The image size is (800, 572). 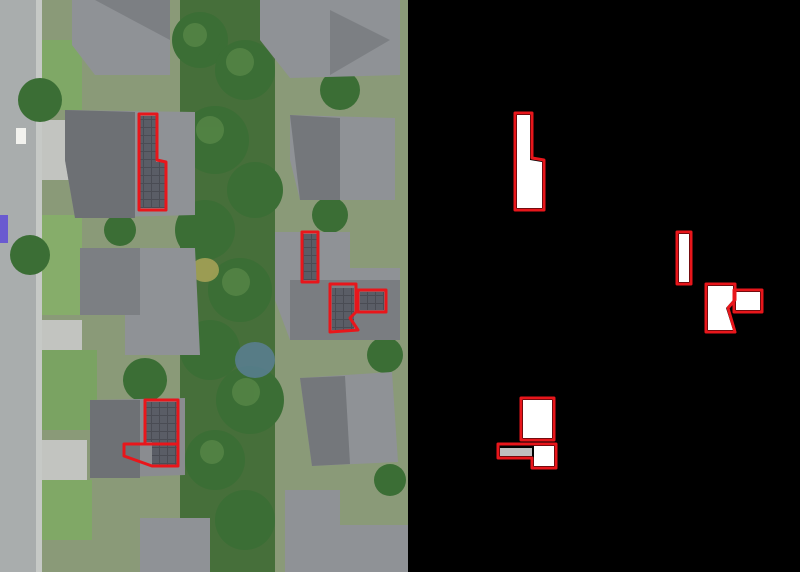 What do you see at coordinates (255, 360) in the screenshot?
I see `blue-spruce` at bounding box center [255, 360].